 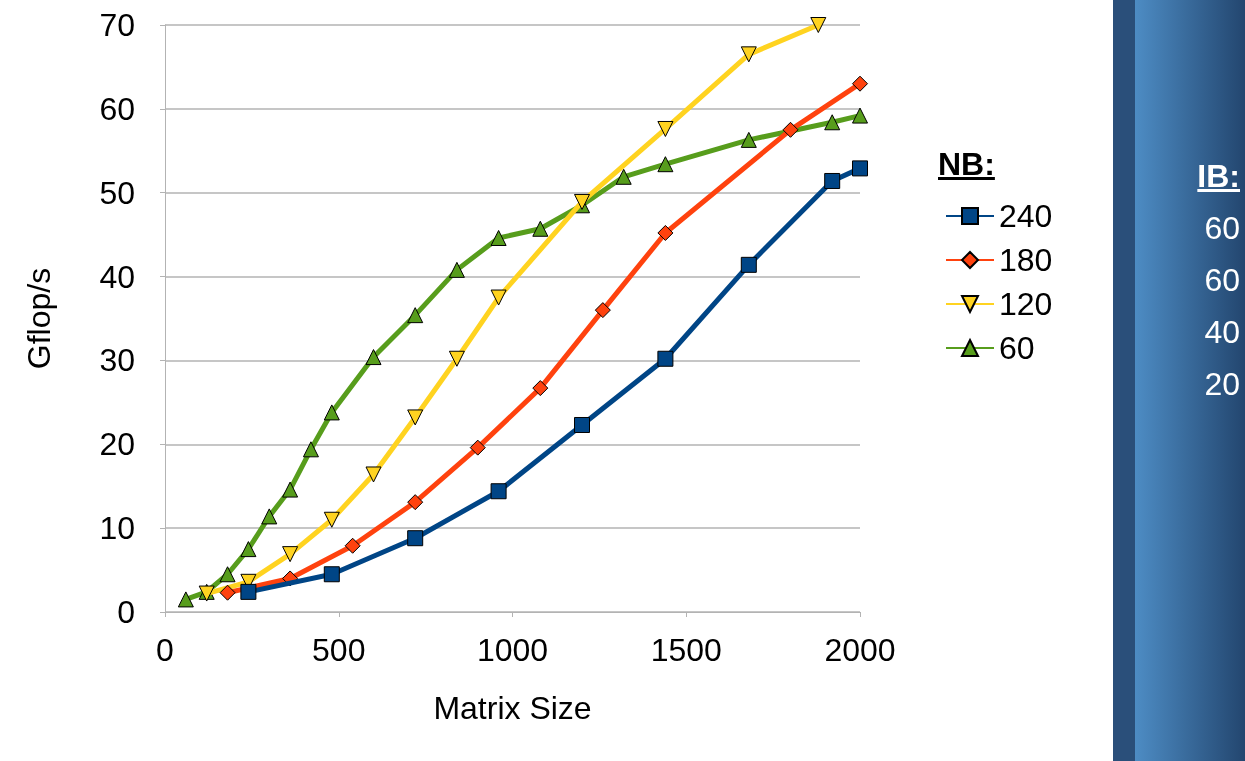 I want to click on legend-label: 240, so click(x=1026, y=216).